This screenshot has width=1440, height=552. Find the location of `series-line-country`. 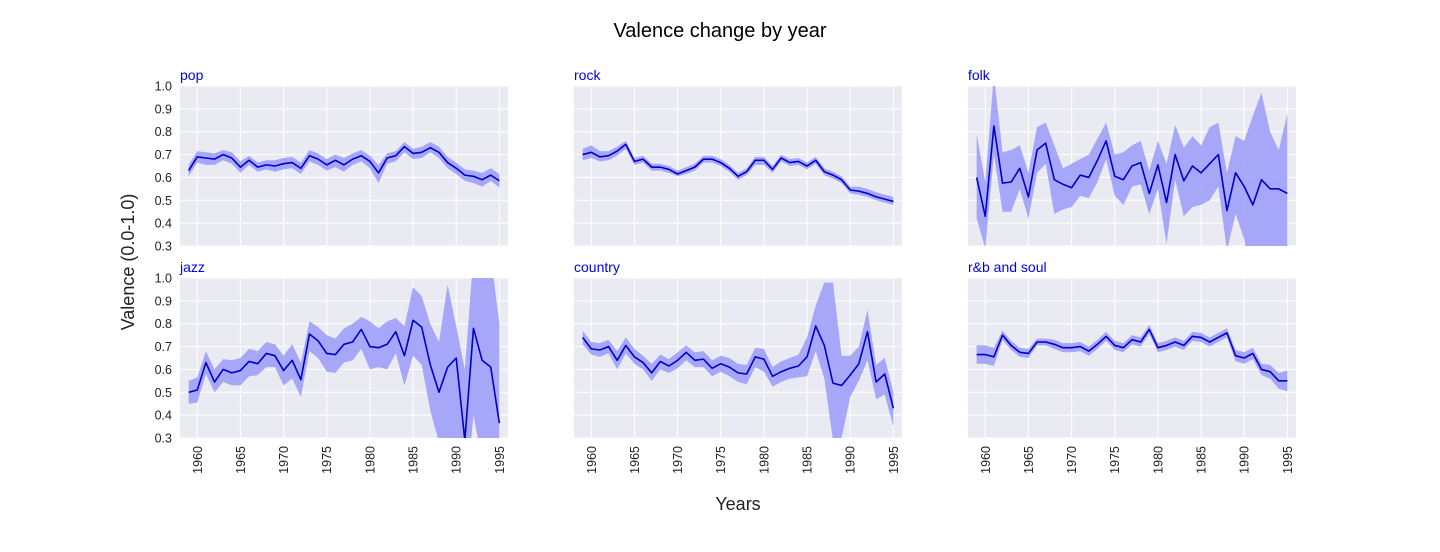

series-line-country is located at coordinates (738, 367).